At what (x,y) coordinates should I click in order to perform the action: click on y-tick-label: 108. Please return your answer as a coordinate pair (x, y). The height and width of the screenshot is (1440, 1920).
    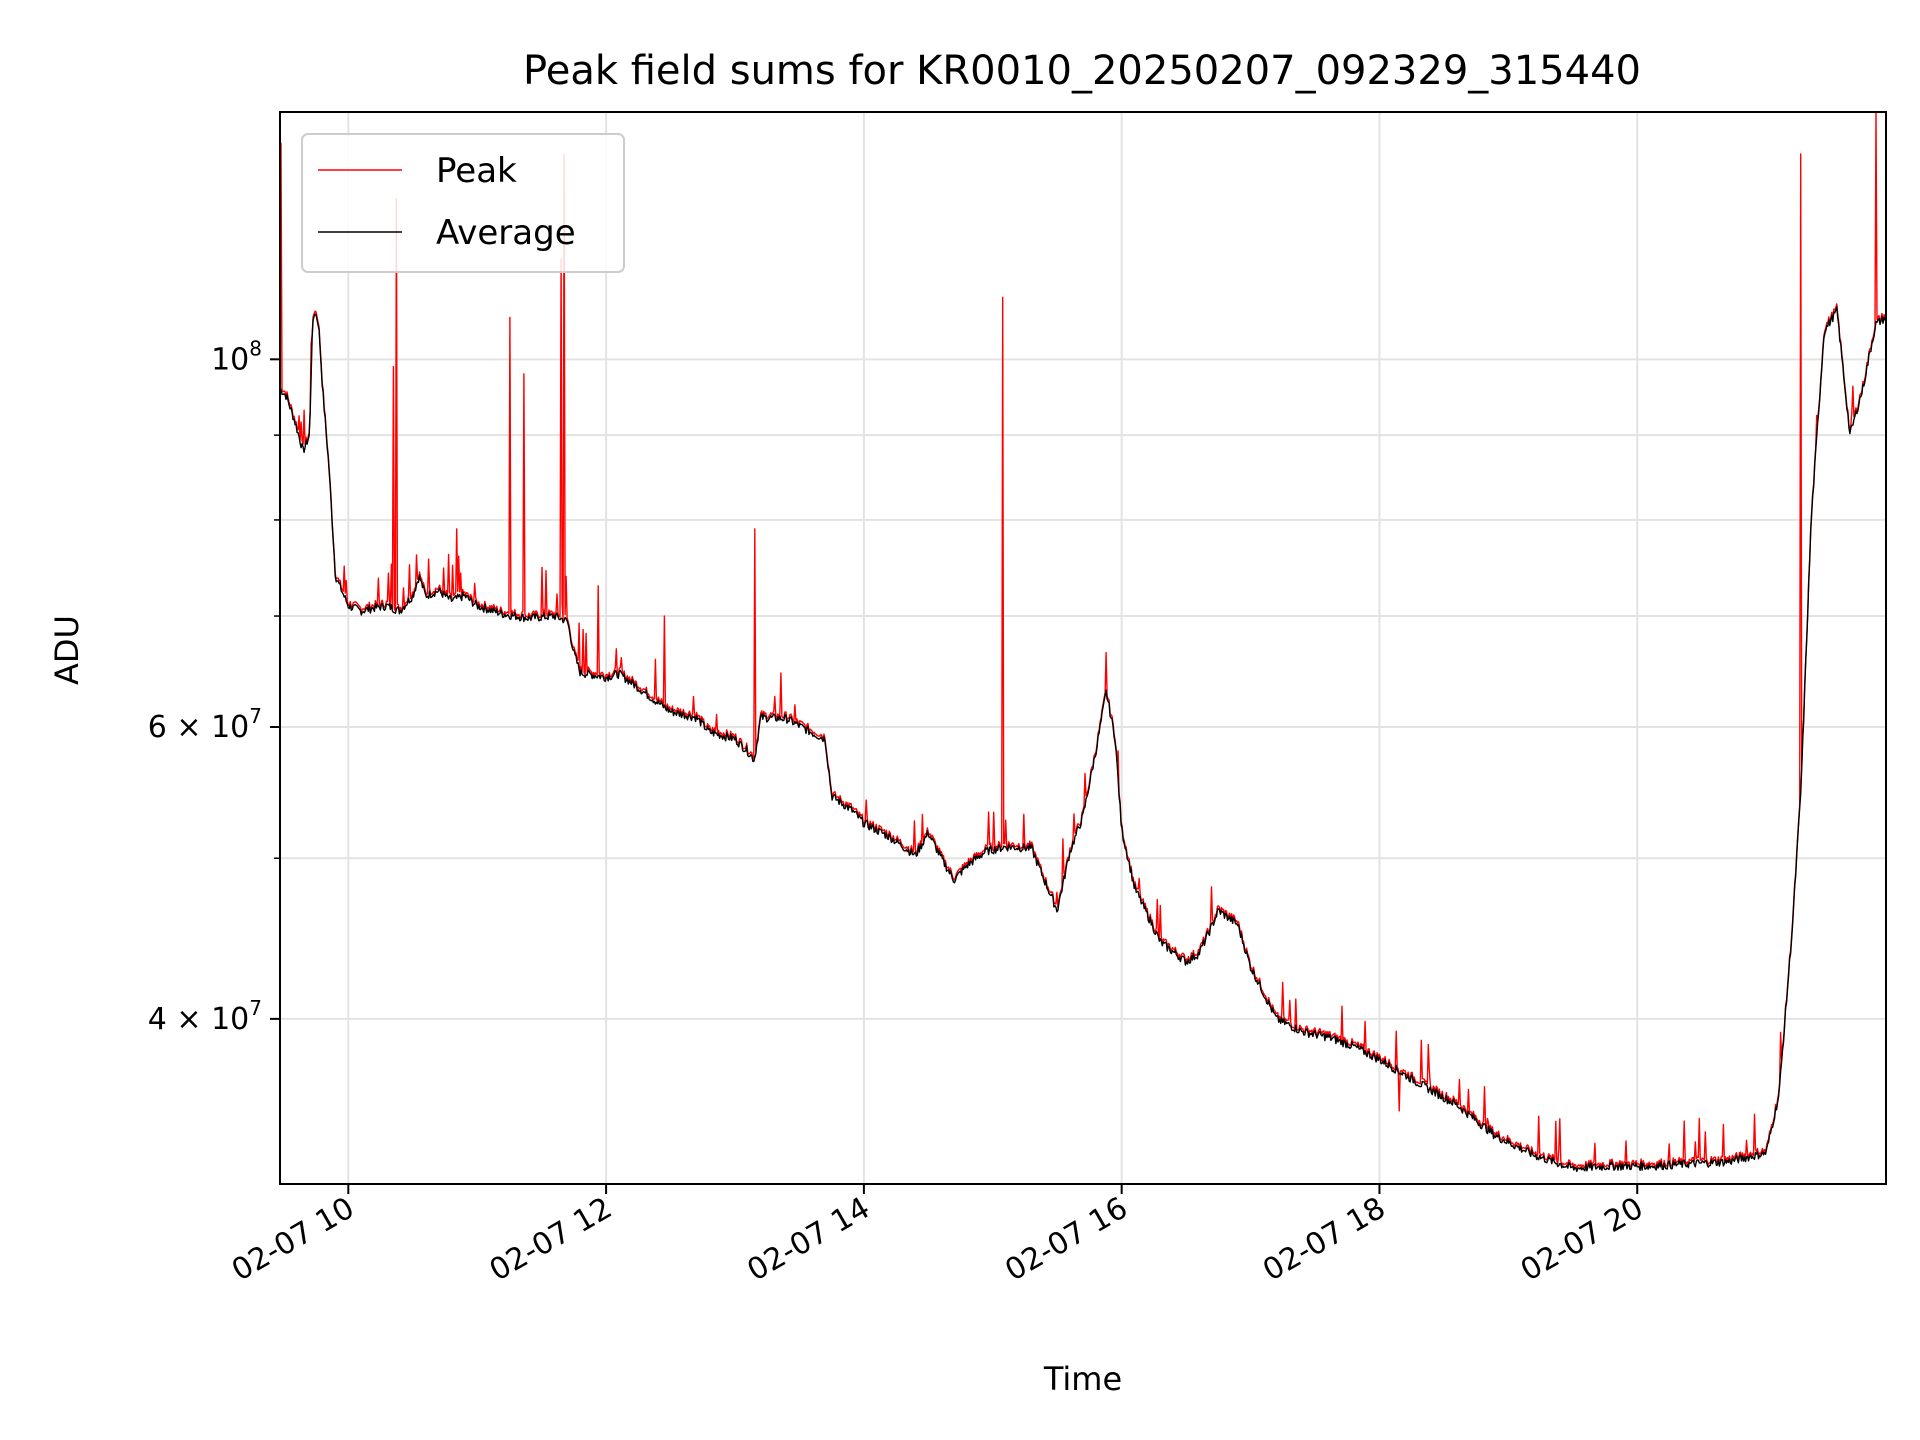
    Looking at the image, I should click on (236, 356).